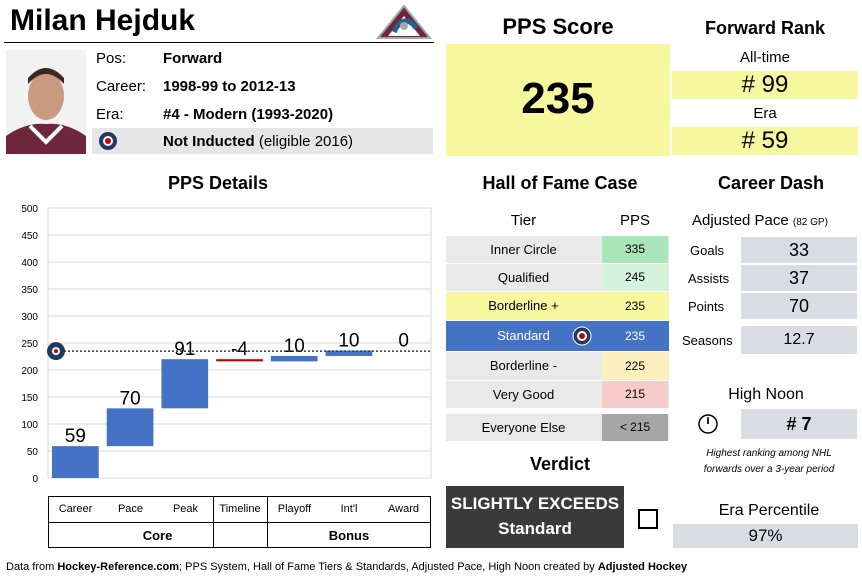 This screenshot has width=862, height=584. I want to click on hof-status: Not Inducted, so click(209, 141).